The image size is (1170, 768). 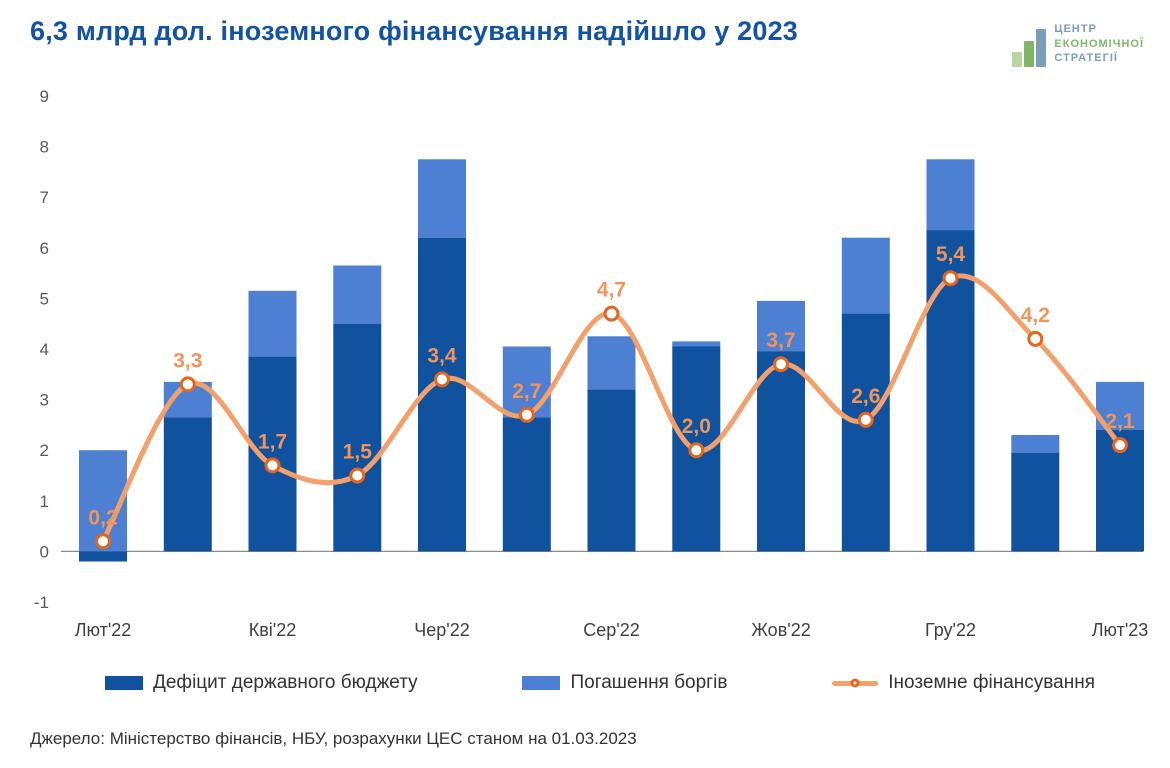 I want to click on foreign-financing-value-label: 5,4, so click(x=951, y=254).